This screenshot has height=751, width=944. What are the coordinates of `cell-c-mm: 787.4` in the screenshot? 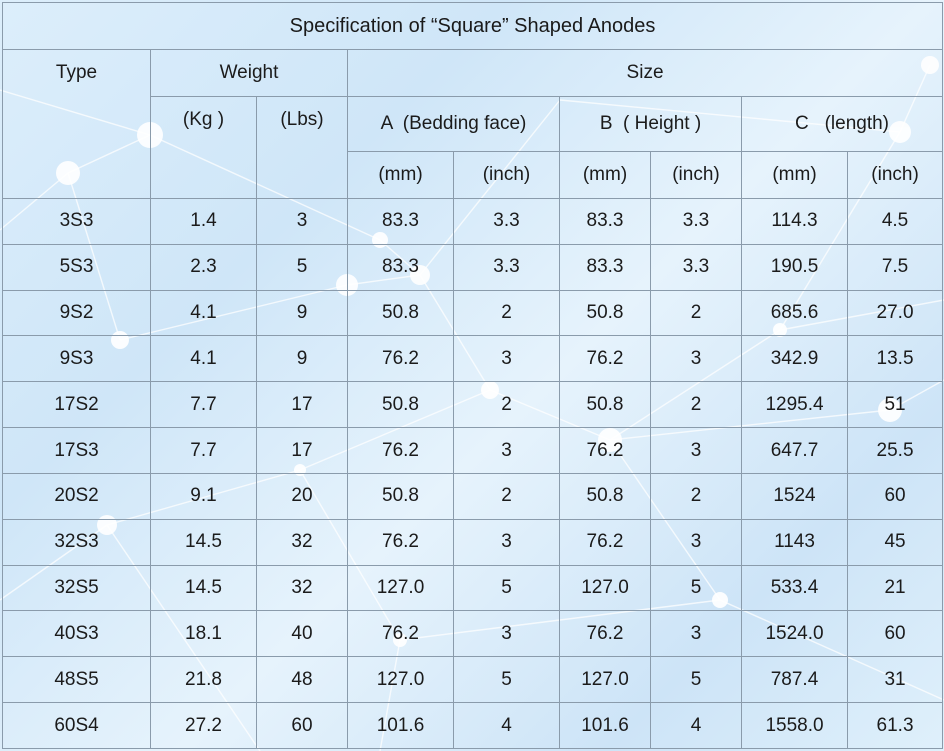 It's located at (794, 680).